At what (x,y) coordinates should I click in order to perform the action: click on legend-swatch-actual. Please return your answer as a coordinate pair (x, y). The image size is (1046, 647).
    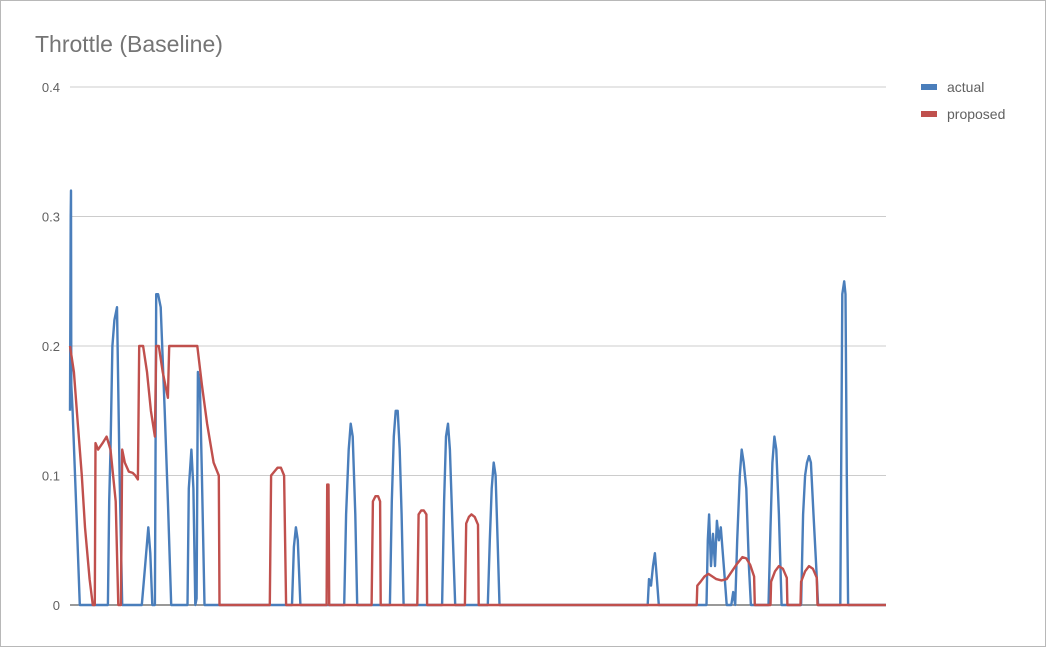
    Looking at the image, I should click on (929, 87).